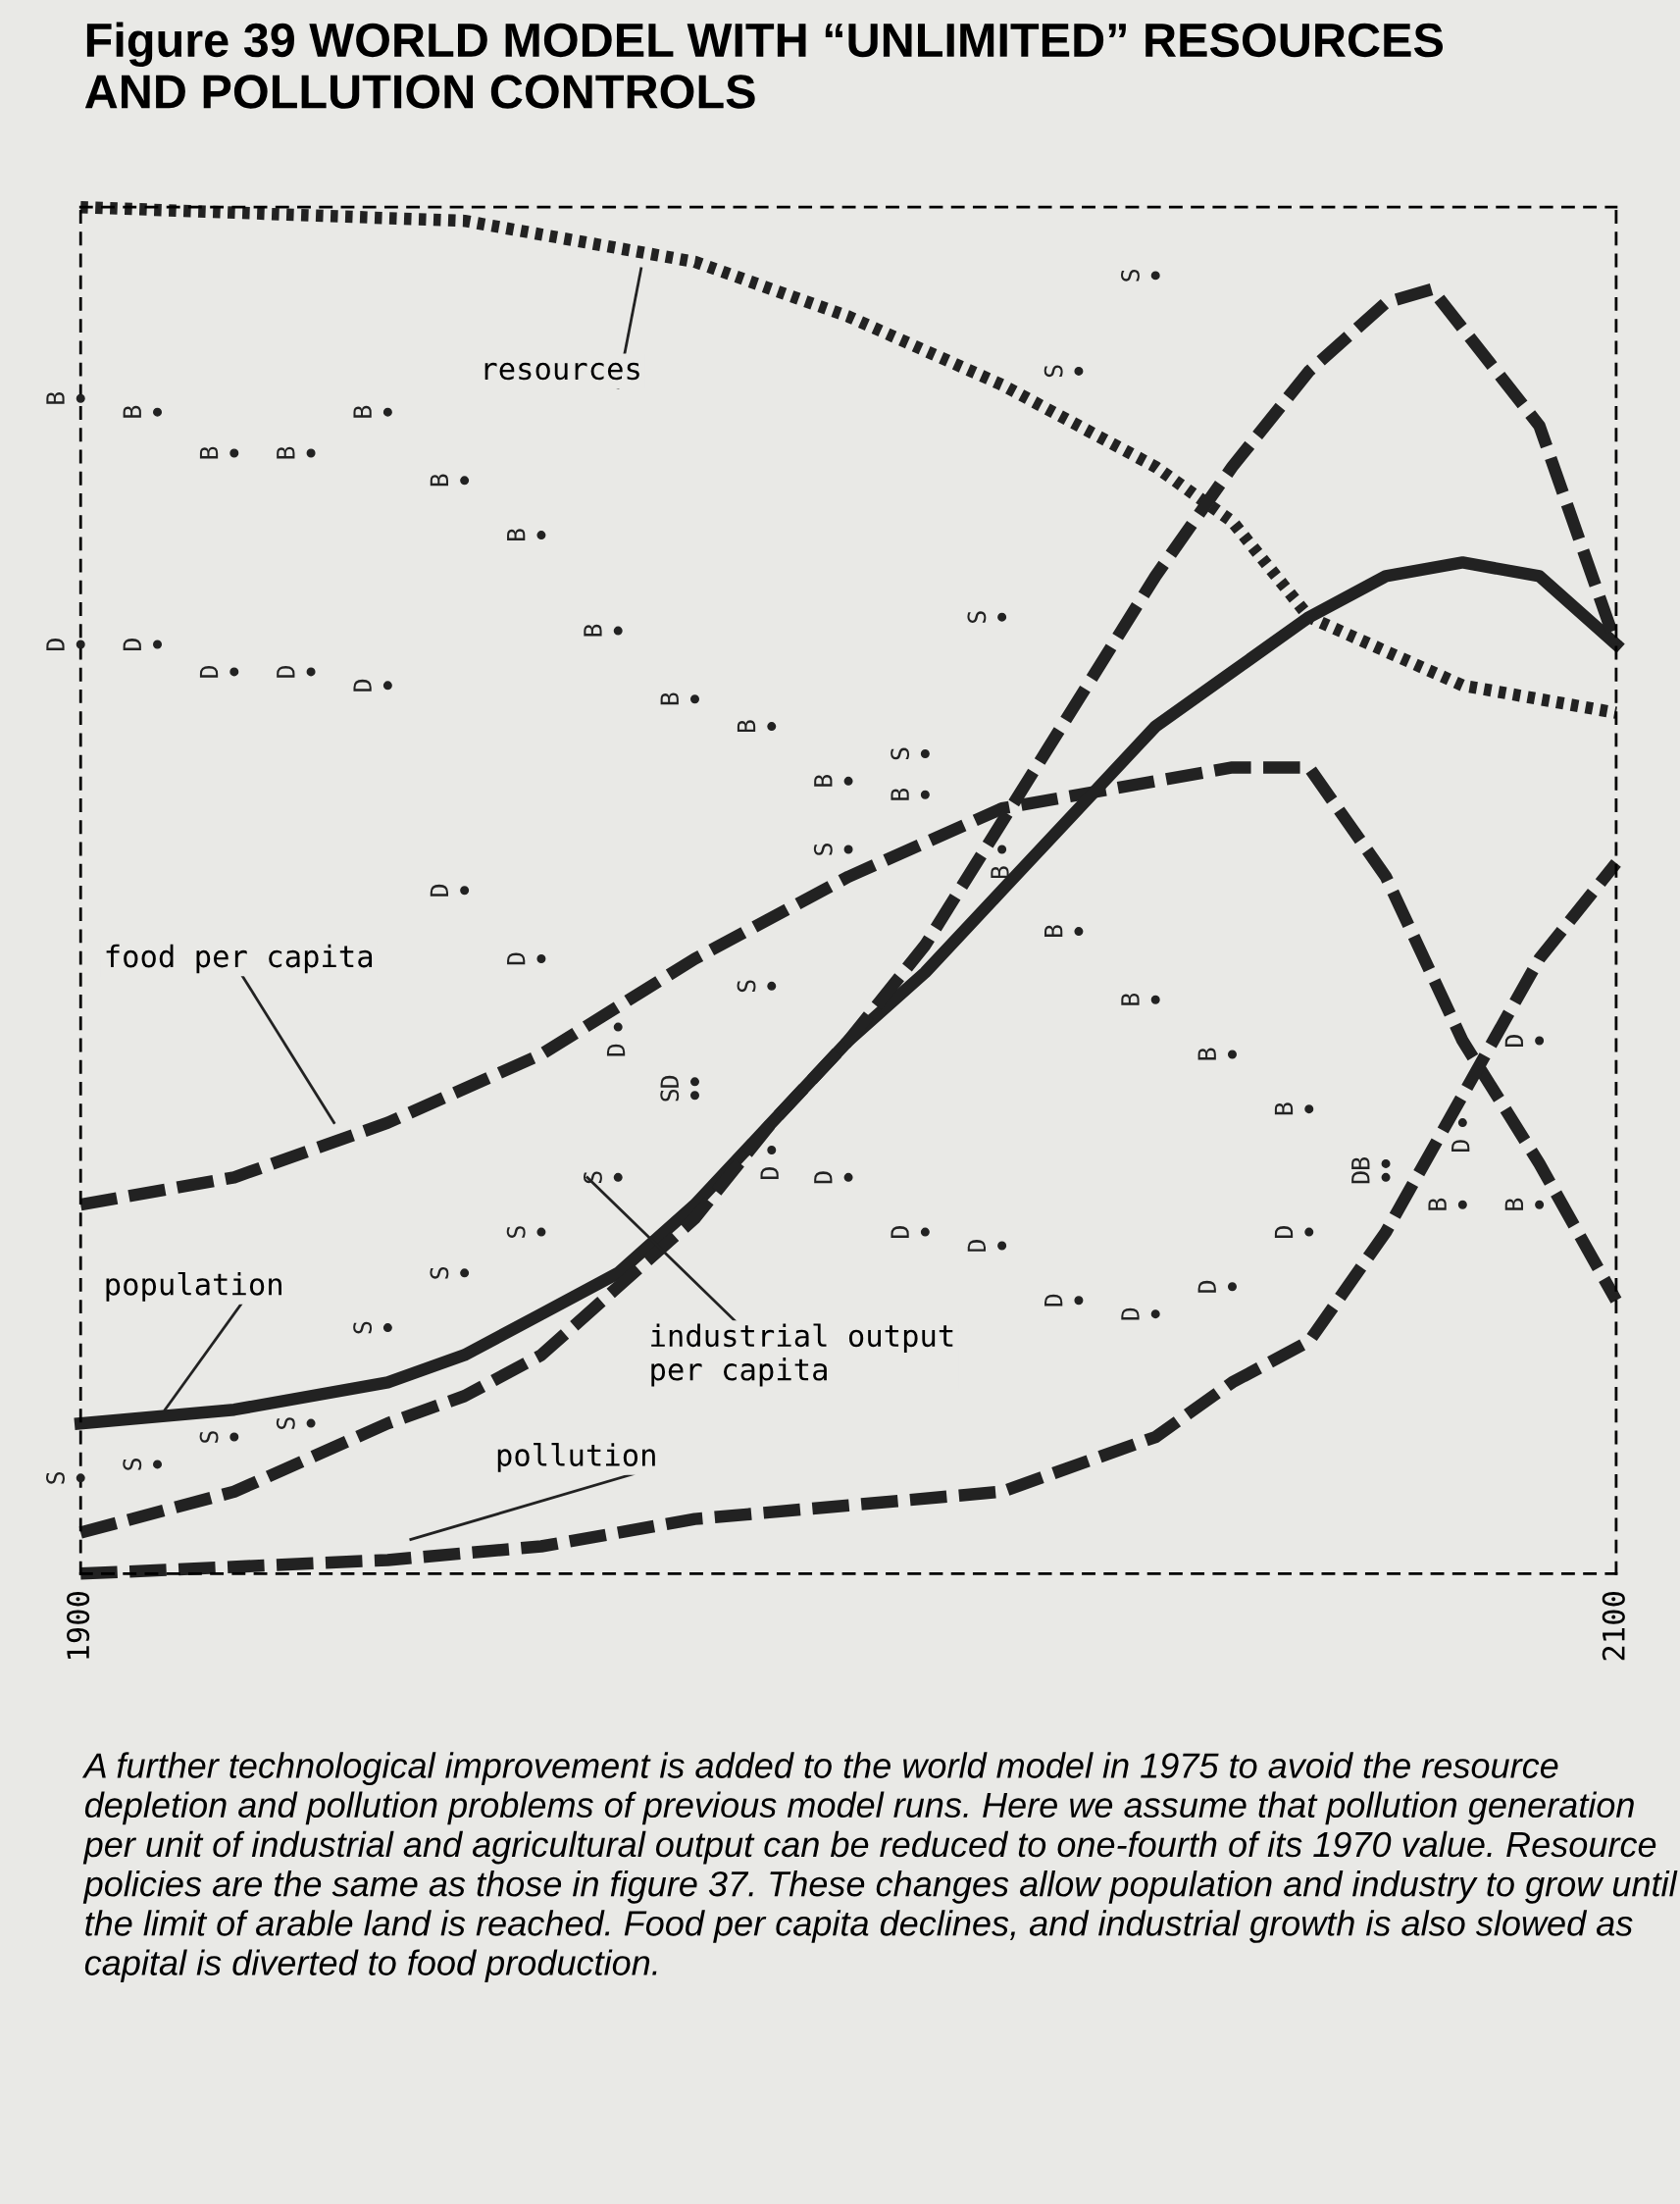 The width and height of the screenshot is (1680, 2204). I want to click on annotation: population, so click(193, 1286).